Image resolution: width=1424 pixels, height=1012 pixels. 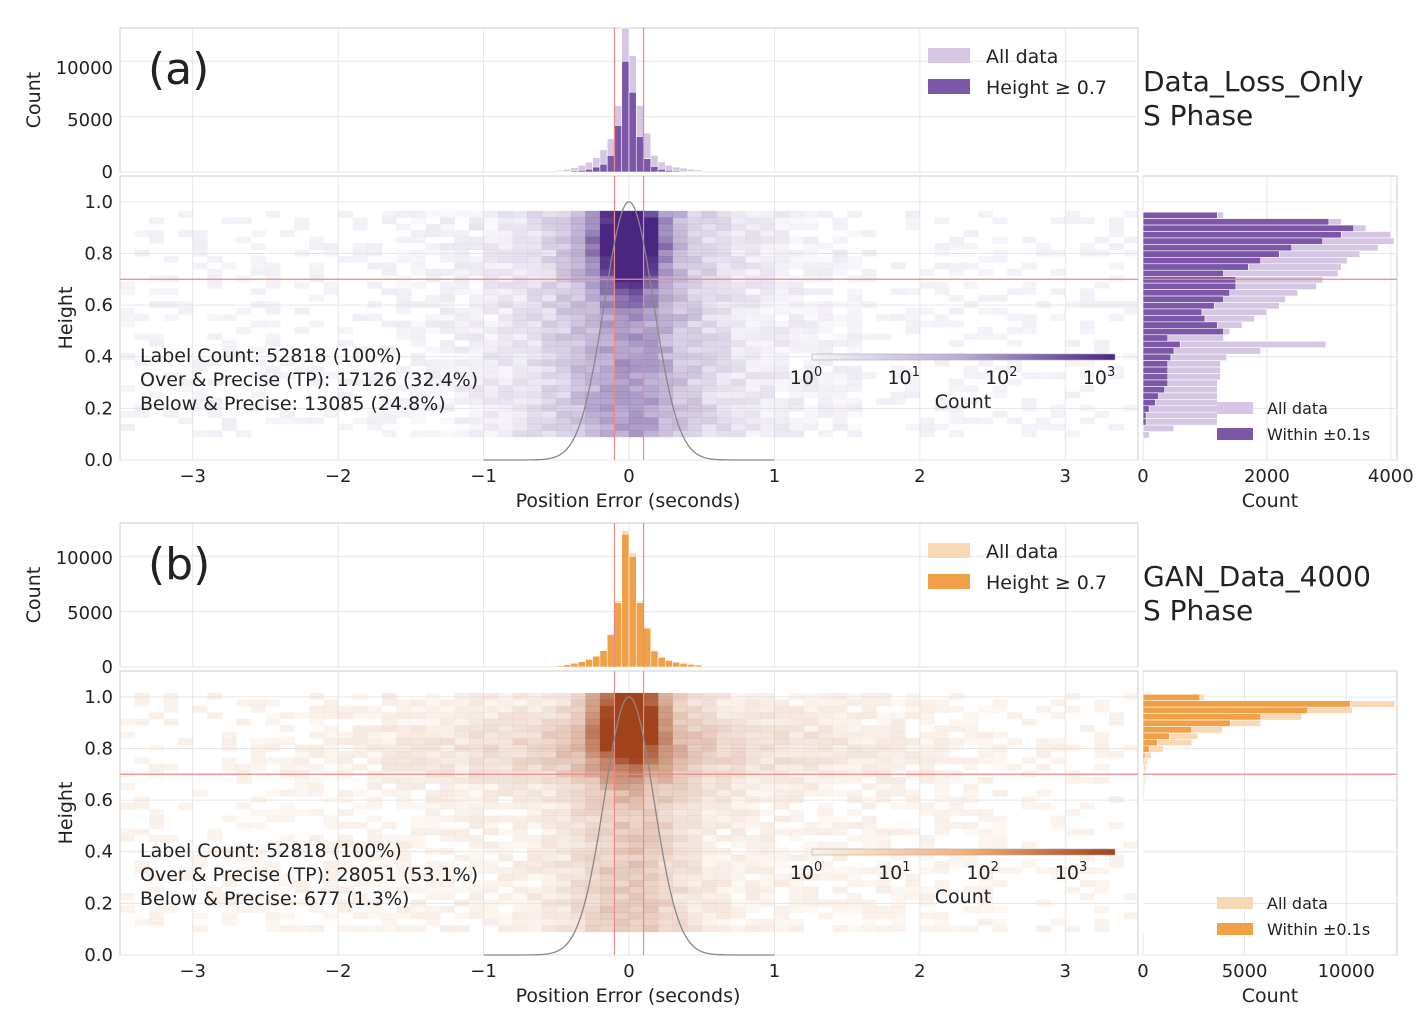 What do you see at coordinates (1245, 971) in the screenshot?
I see `xtick-label: 5000` at bounding box center [1245, 971].